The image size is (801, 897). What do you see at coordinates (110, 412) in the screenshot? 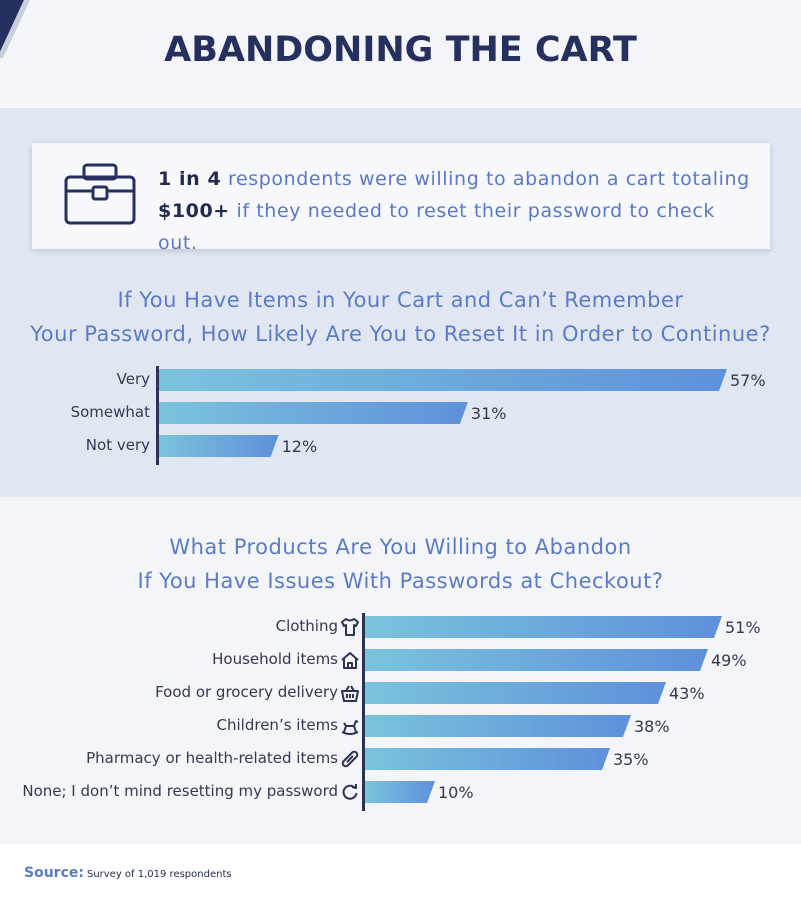
I see `chart1-category-label: Somewhat` at bounding box center [110, 412].